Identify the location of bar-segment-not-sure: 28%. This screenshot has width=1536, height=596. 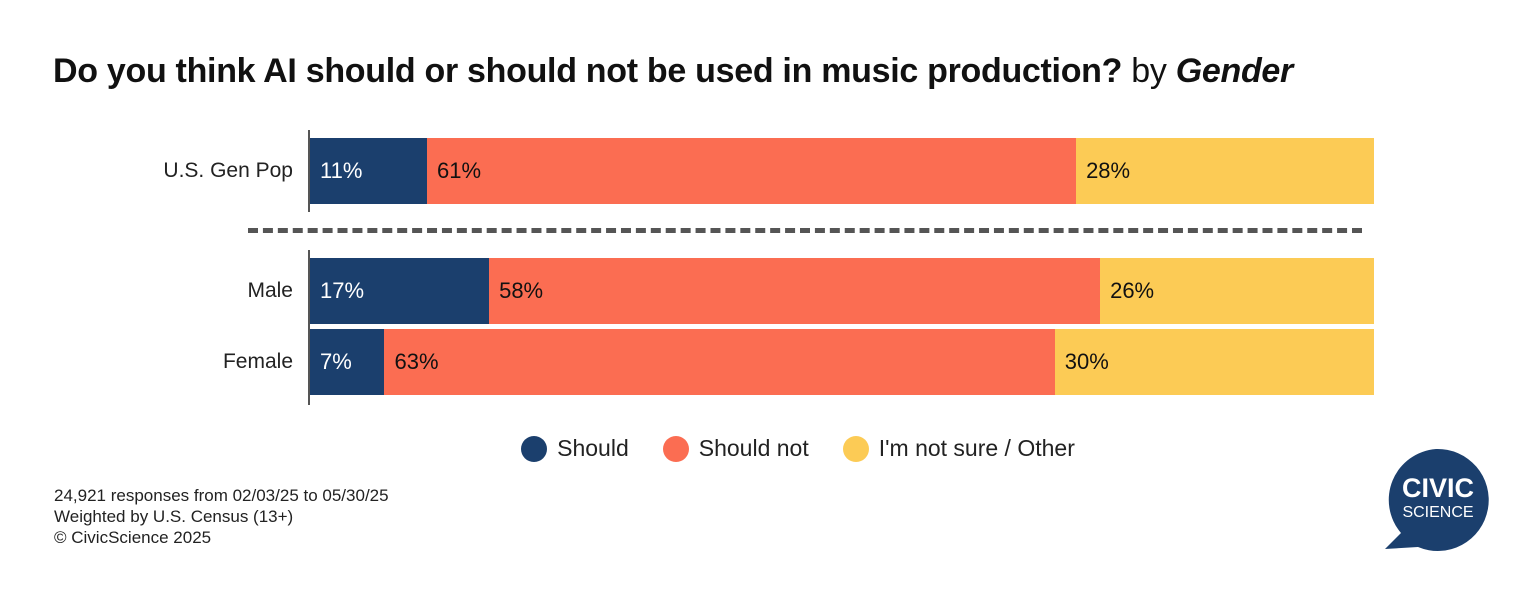
(1225, 171).